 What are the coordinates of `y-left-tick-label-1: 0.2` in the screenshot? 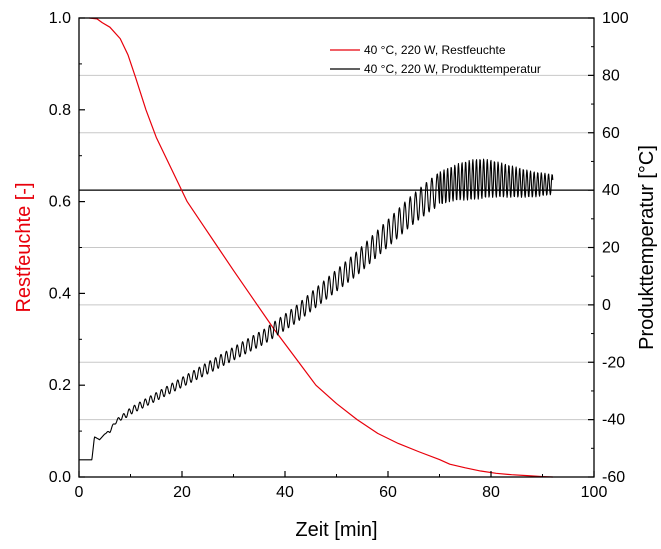 It's located at (60, 385).